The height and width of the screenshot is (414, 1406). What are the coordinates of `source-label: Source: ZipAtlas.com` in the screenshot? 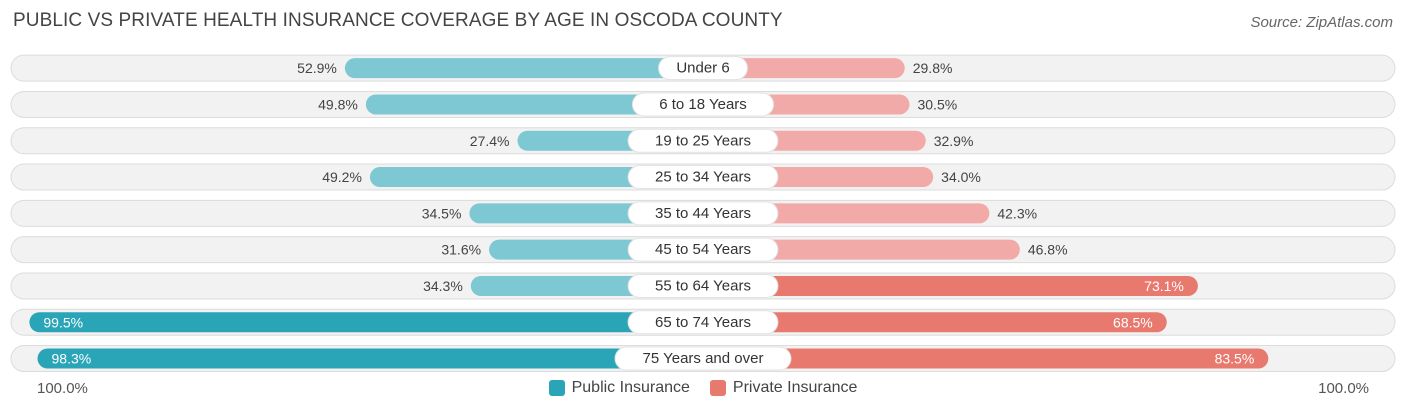 It's located at (1321, 22).